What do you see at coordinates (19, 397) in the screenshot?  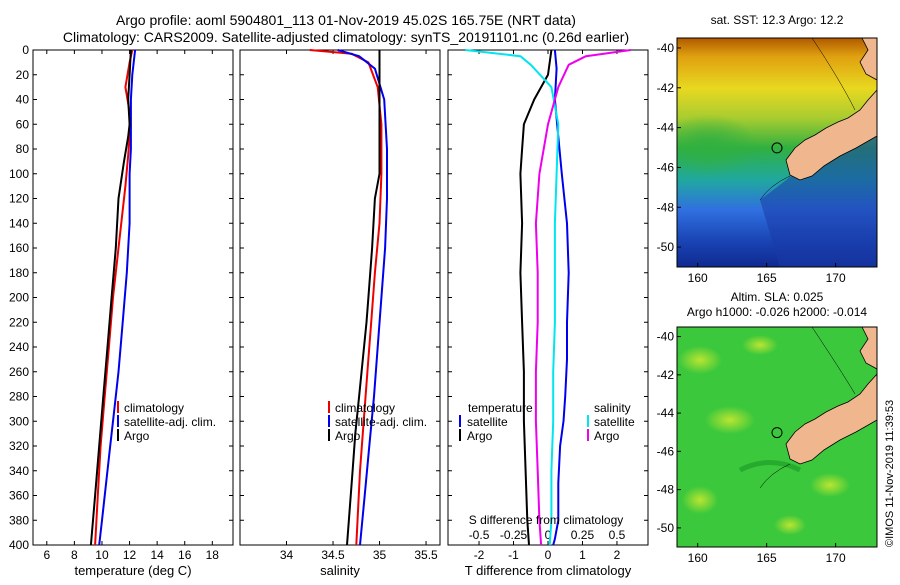 I see `y-tick-label: 280` at bounding box center [19, 397].